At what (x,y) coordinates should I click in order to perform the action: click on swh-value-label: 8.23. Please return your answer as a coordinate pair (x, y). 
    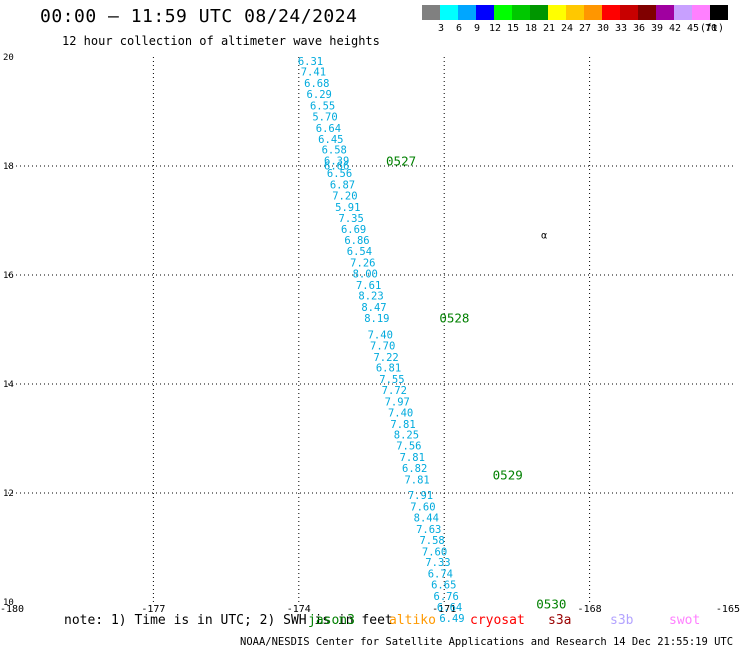
    Looking at the image, I should click on (370, 297).